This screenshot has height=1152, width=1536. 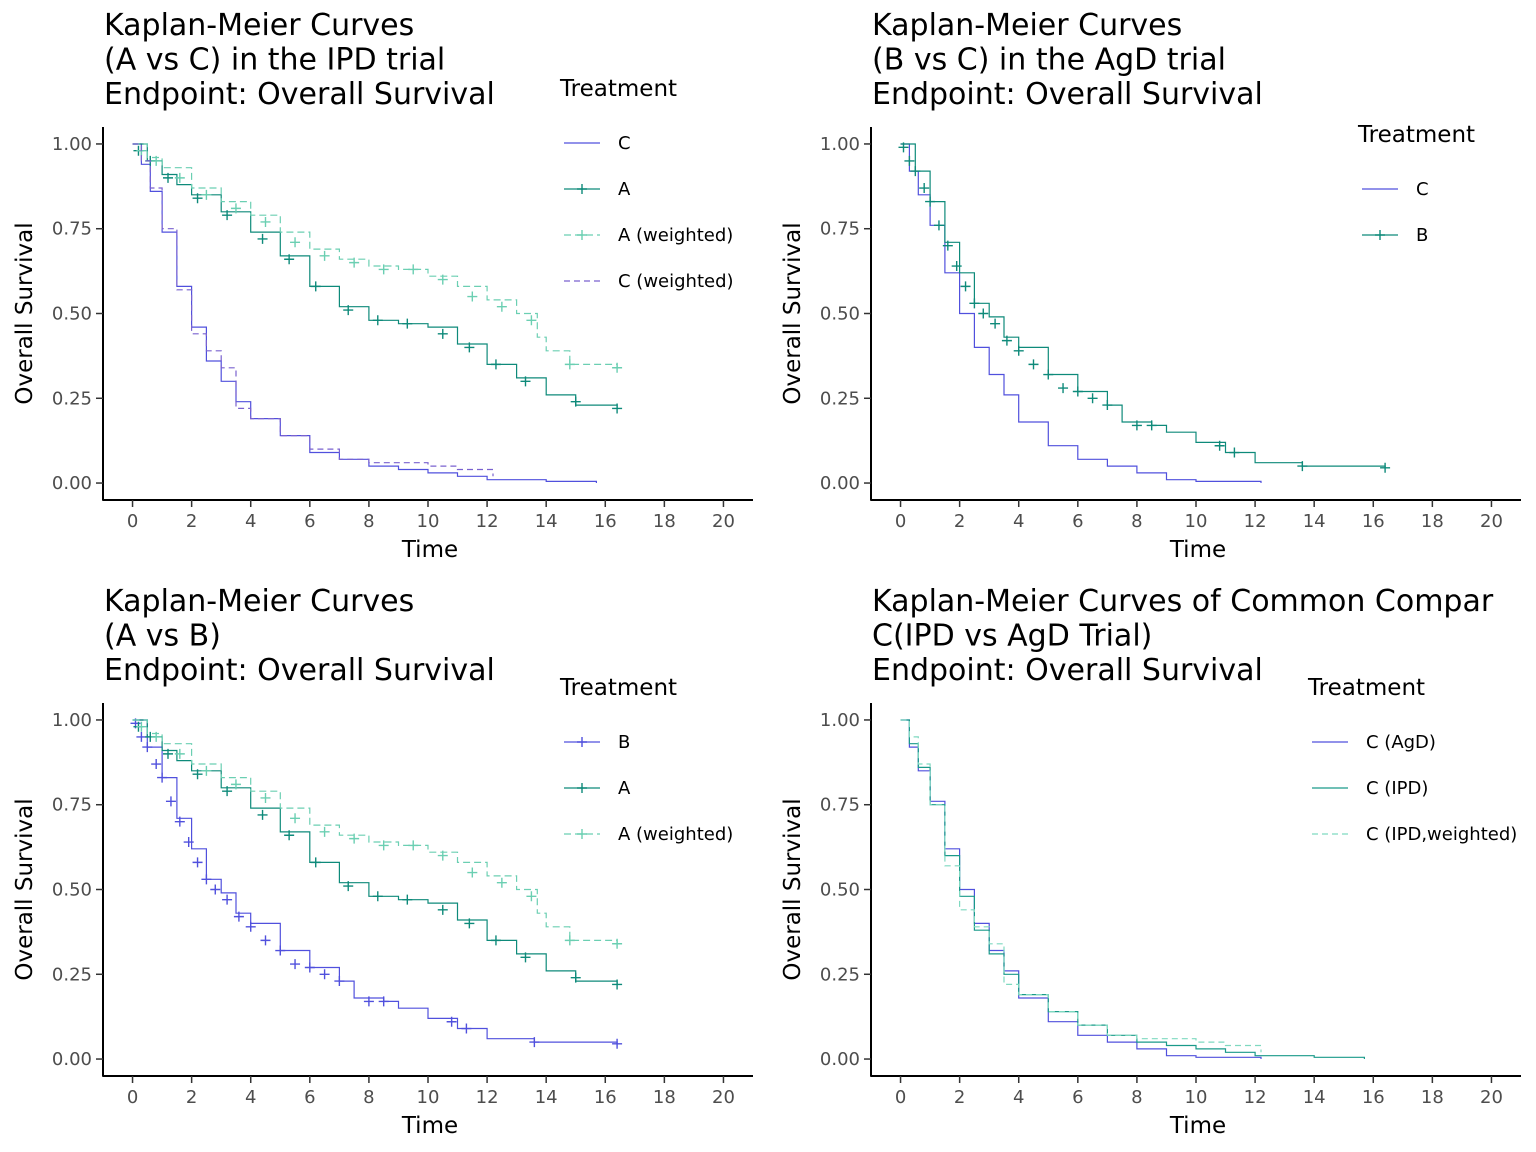 I want to click on legend-label: A, so click(x=624, y=189).